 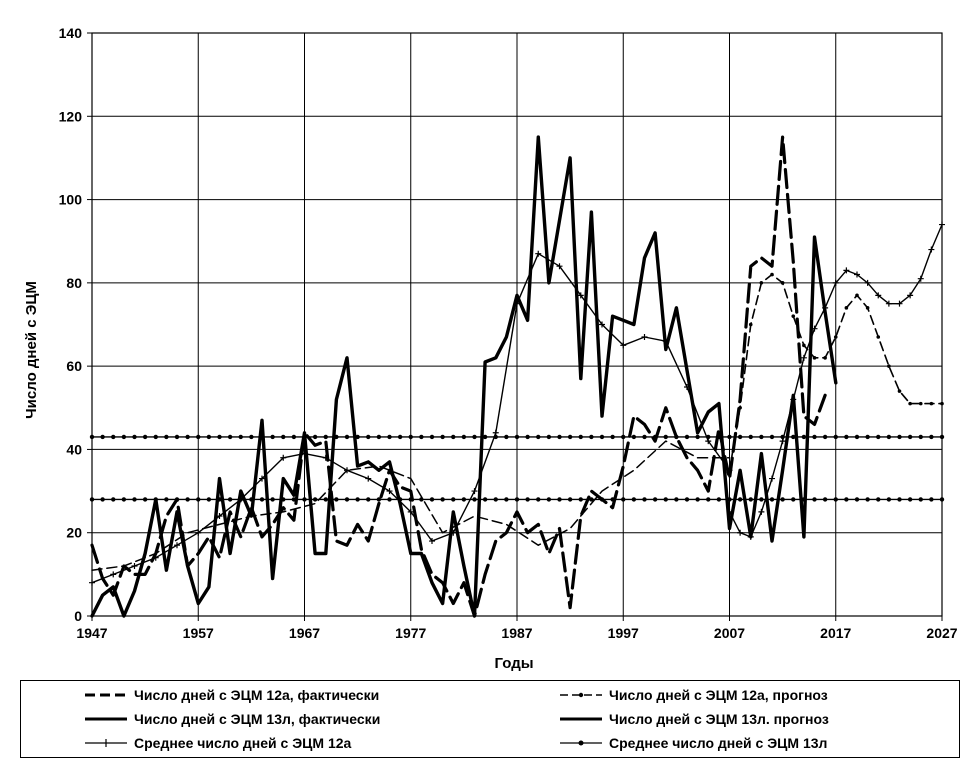 What do you see at coordinates (106, 743) in the screenshot?
I see `legend-swatch-12a-mean` at bounding box center [106, 743].